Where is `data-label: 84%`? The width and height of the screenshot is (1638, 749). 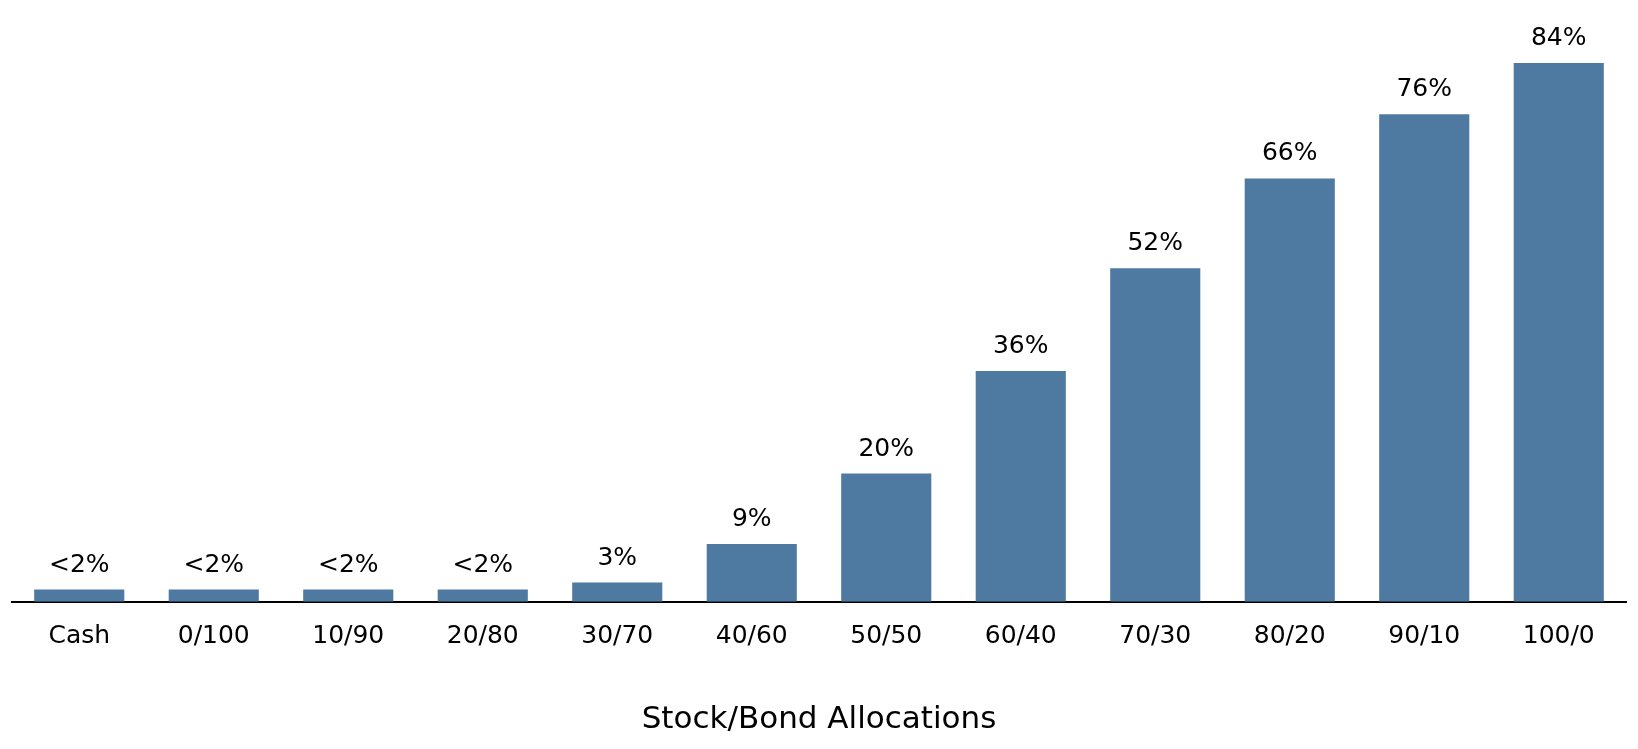 data-label: 84% is located at coordinates (1558, 36).